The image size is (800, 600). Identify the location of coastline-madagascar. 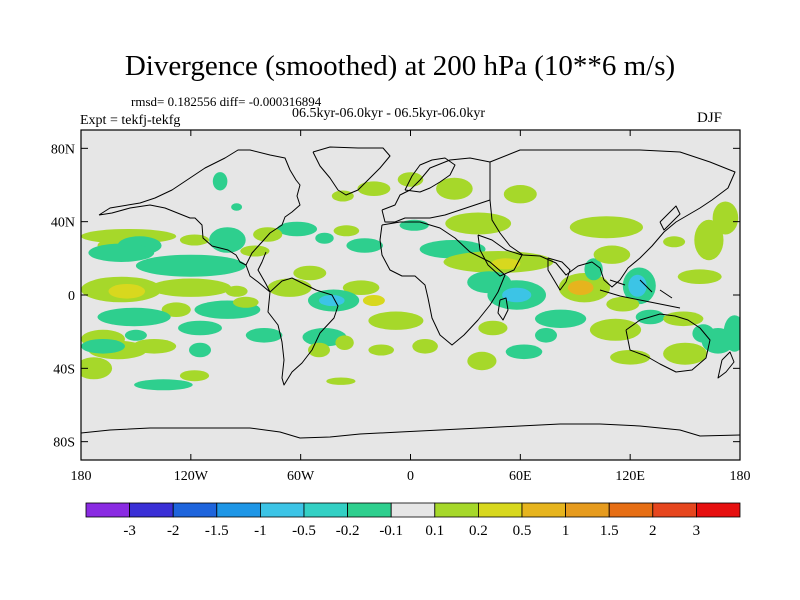
(503, 309).